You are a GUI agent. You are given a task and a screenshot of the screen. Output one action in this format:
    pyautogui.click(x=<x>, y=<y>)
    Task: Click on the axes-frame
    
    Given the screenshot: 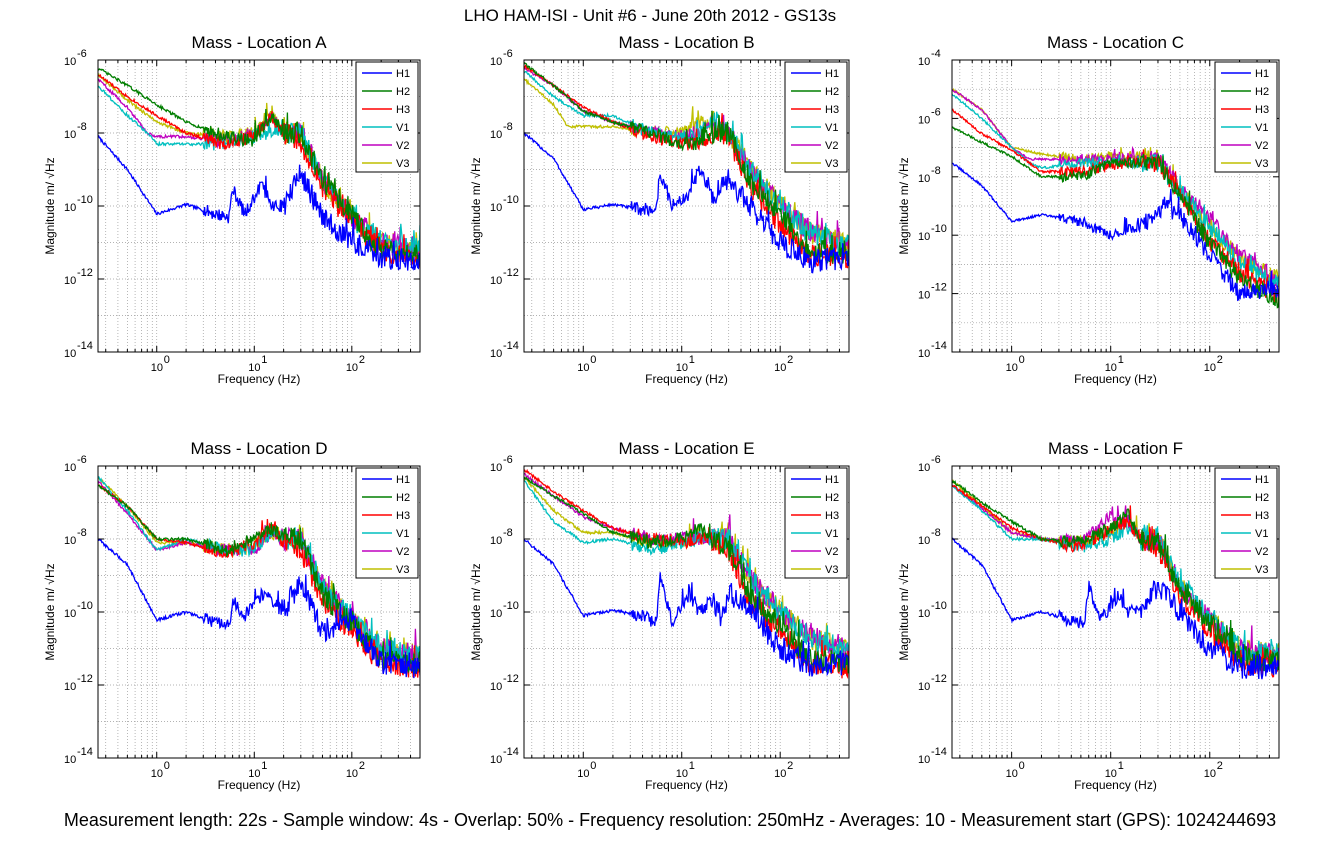 What is the action you would take?
    pyautogui.click(x=1115, y=206)
    